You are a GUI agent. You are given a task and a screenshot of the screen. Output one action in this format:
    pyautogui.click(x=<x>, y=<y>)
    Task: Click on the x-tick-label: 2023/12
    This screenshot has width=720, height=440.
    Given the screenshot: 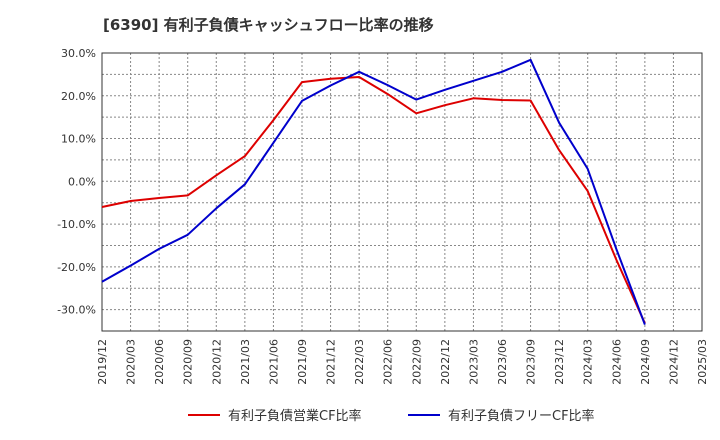 What is the action you would take?
    pyautogui.click(x=559, y=362)
    